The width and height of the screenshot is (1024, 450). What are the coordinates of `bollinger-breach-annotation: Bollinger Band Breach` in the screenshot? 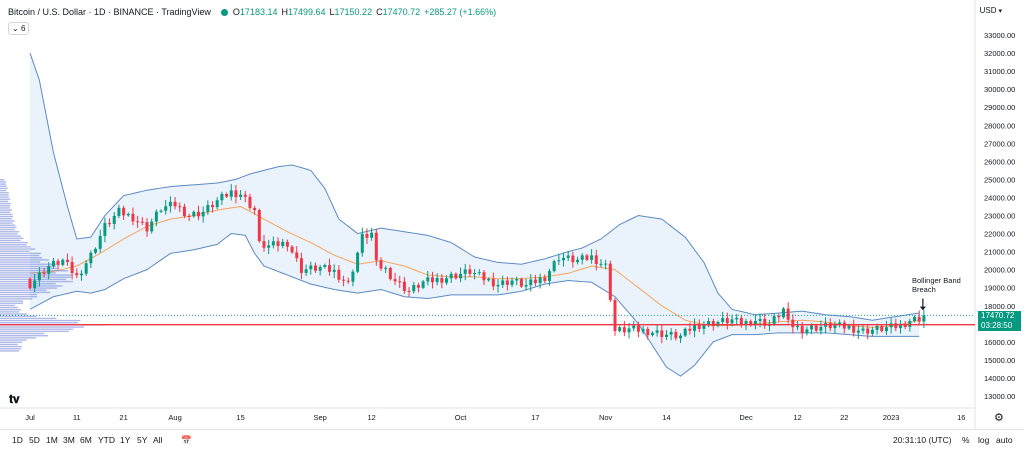 It's located at (936, 285).